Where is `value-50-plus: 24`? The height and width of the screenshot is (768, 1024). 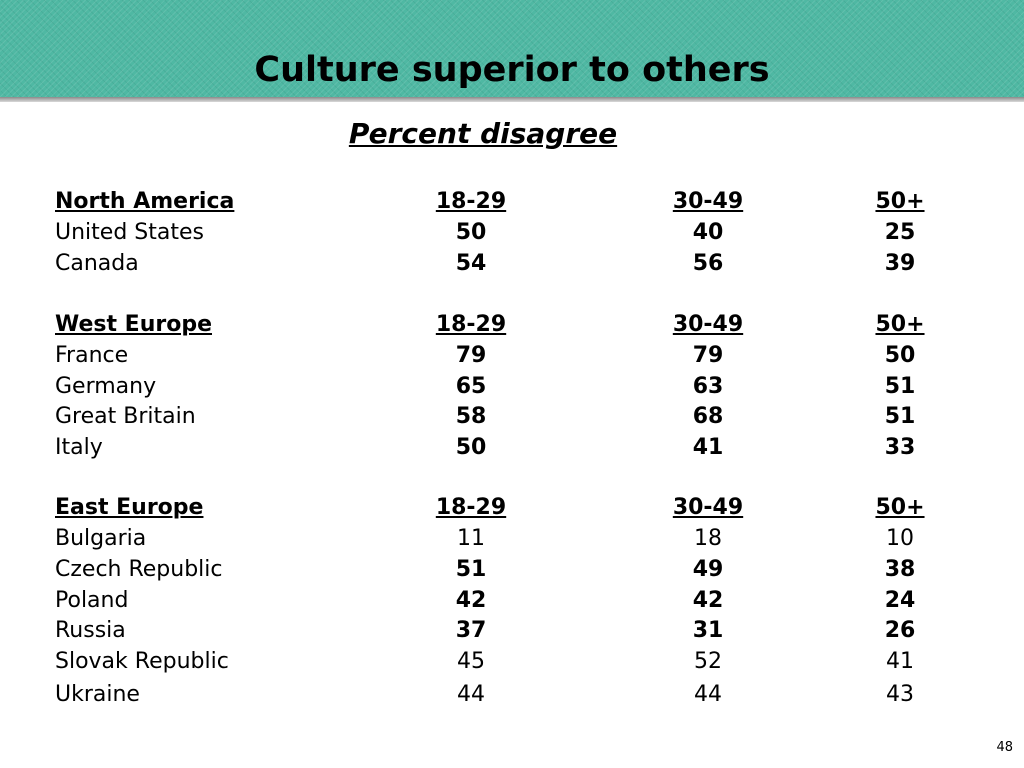 value-50-plus: 24 is located at coordinates (900, 600).